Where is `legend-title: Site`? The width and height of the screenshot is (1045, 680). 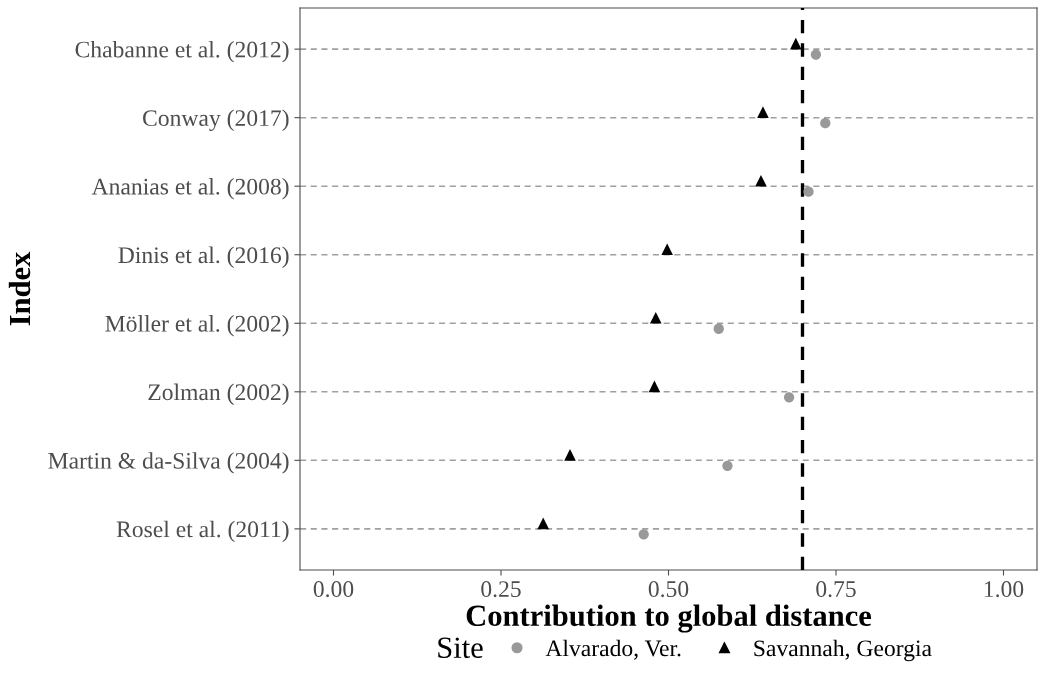
legend-title: Site is located at coordinates (460, 648).